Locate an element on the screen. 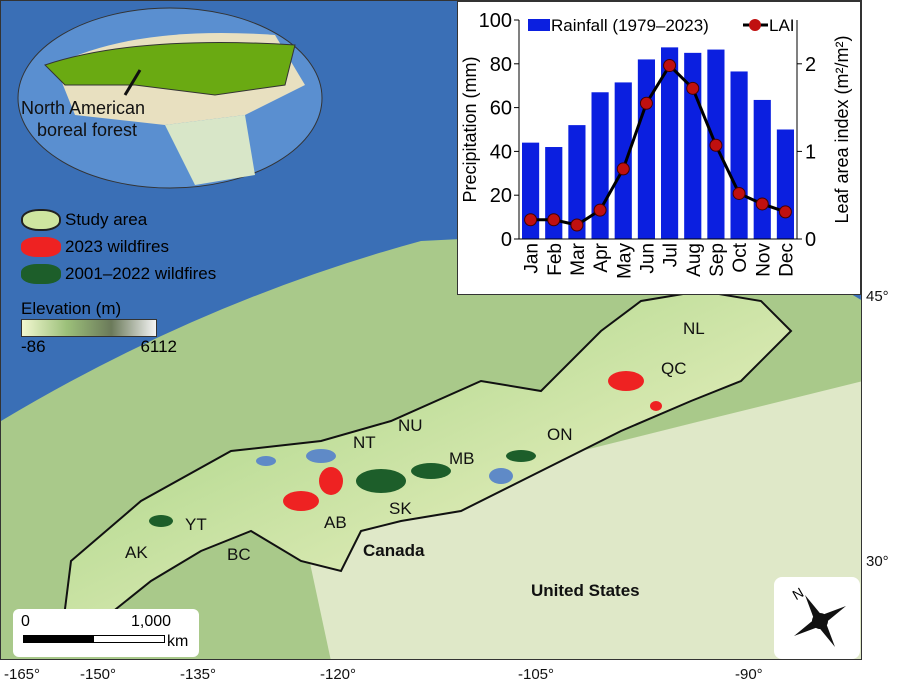 Image resolution: width=900 pixels, height=688 pixels. x-tick-label: Aug is located at coordinates (694, 260).